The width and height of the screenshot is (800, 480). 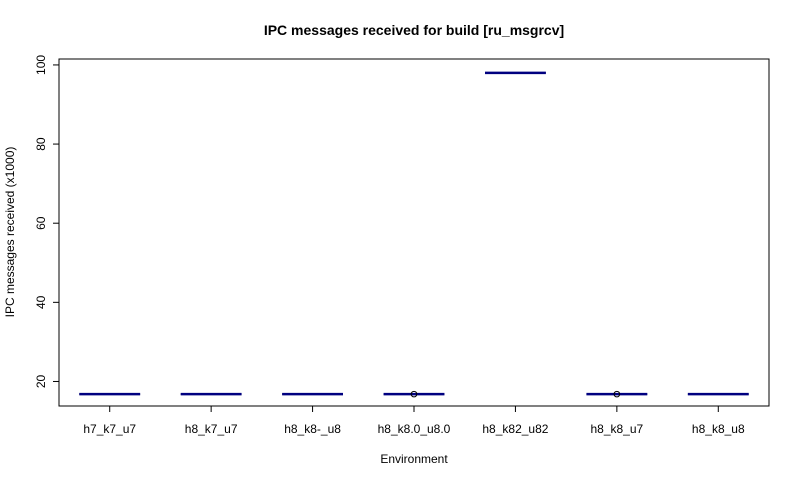 I want to click on y-axis: 20 40 60 80 100, so click(x=47, y=221).